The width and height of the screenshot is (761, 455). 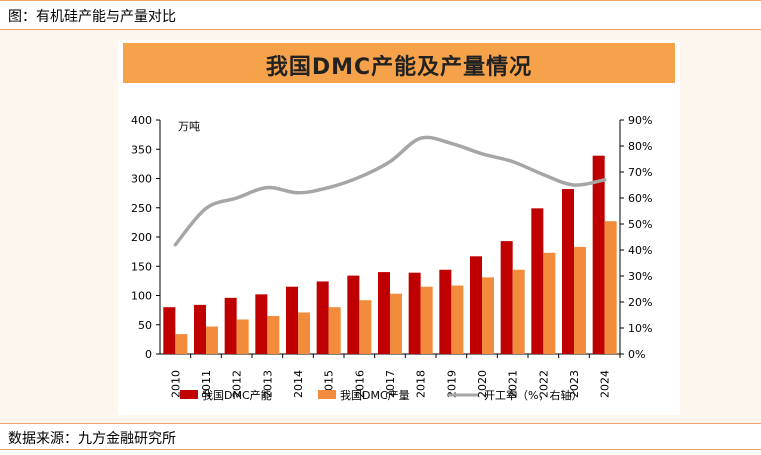 I want to click on left-tick-label: 250, so click(x=141, y=208).